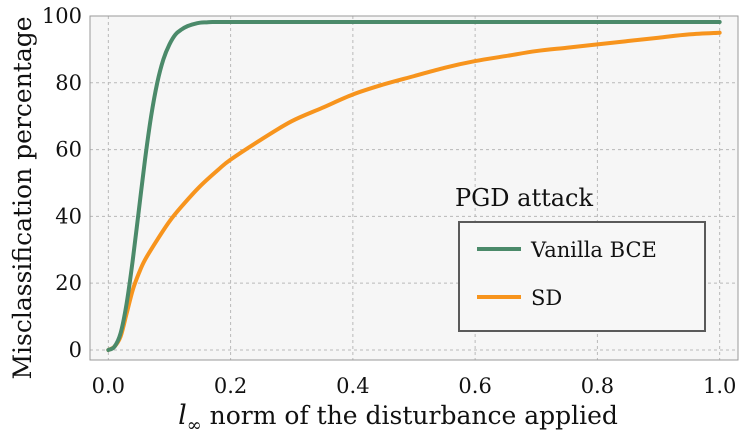 Image resolution: width=748 pixels, height=444 pixels. What do you see at coordinates (597, 386) in the screenshot?
I see `x-tick-label: 0.8` at bounding box center [597, 386].